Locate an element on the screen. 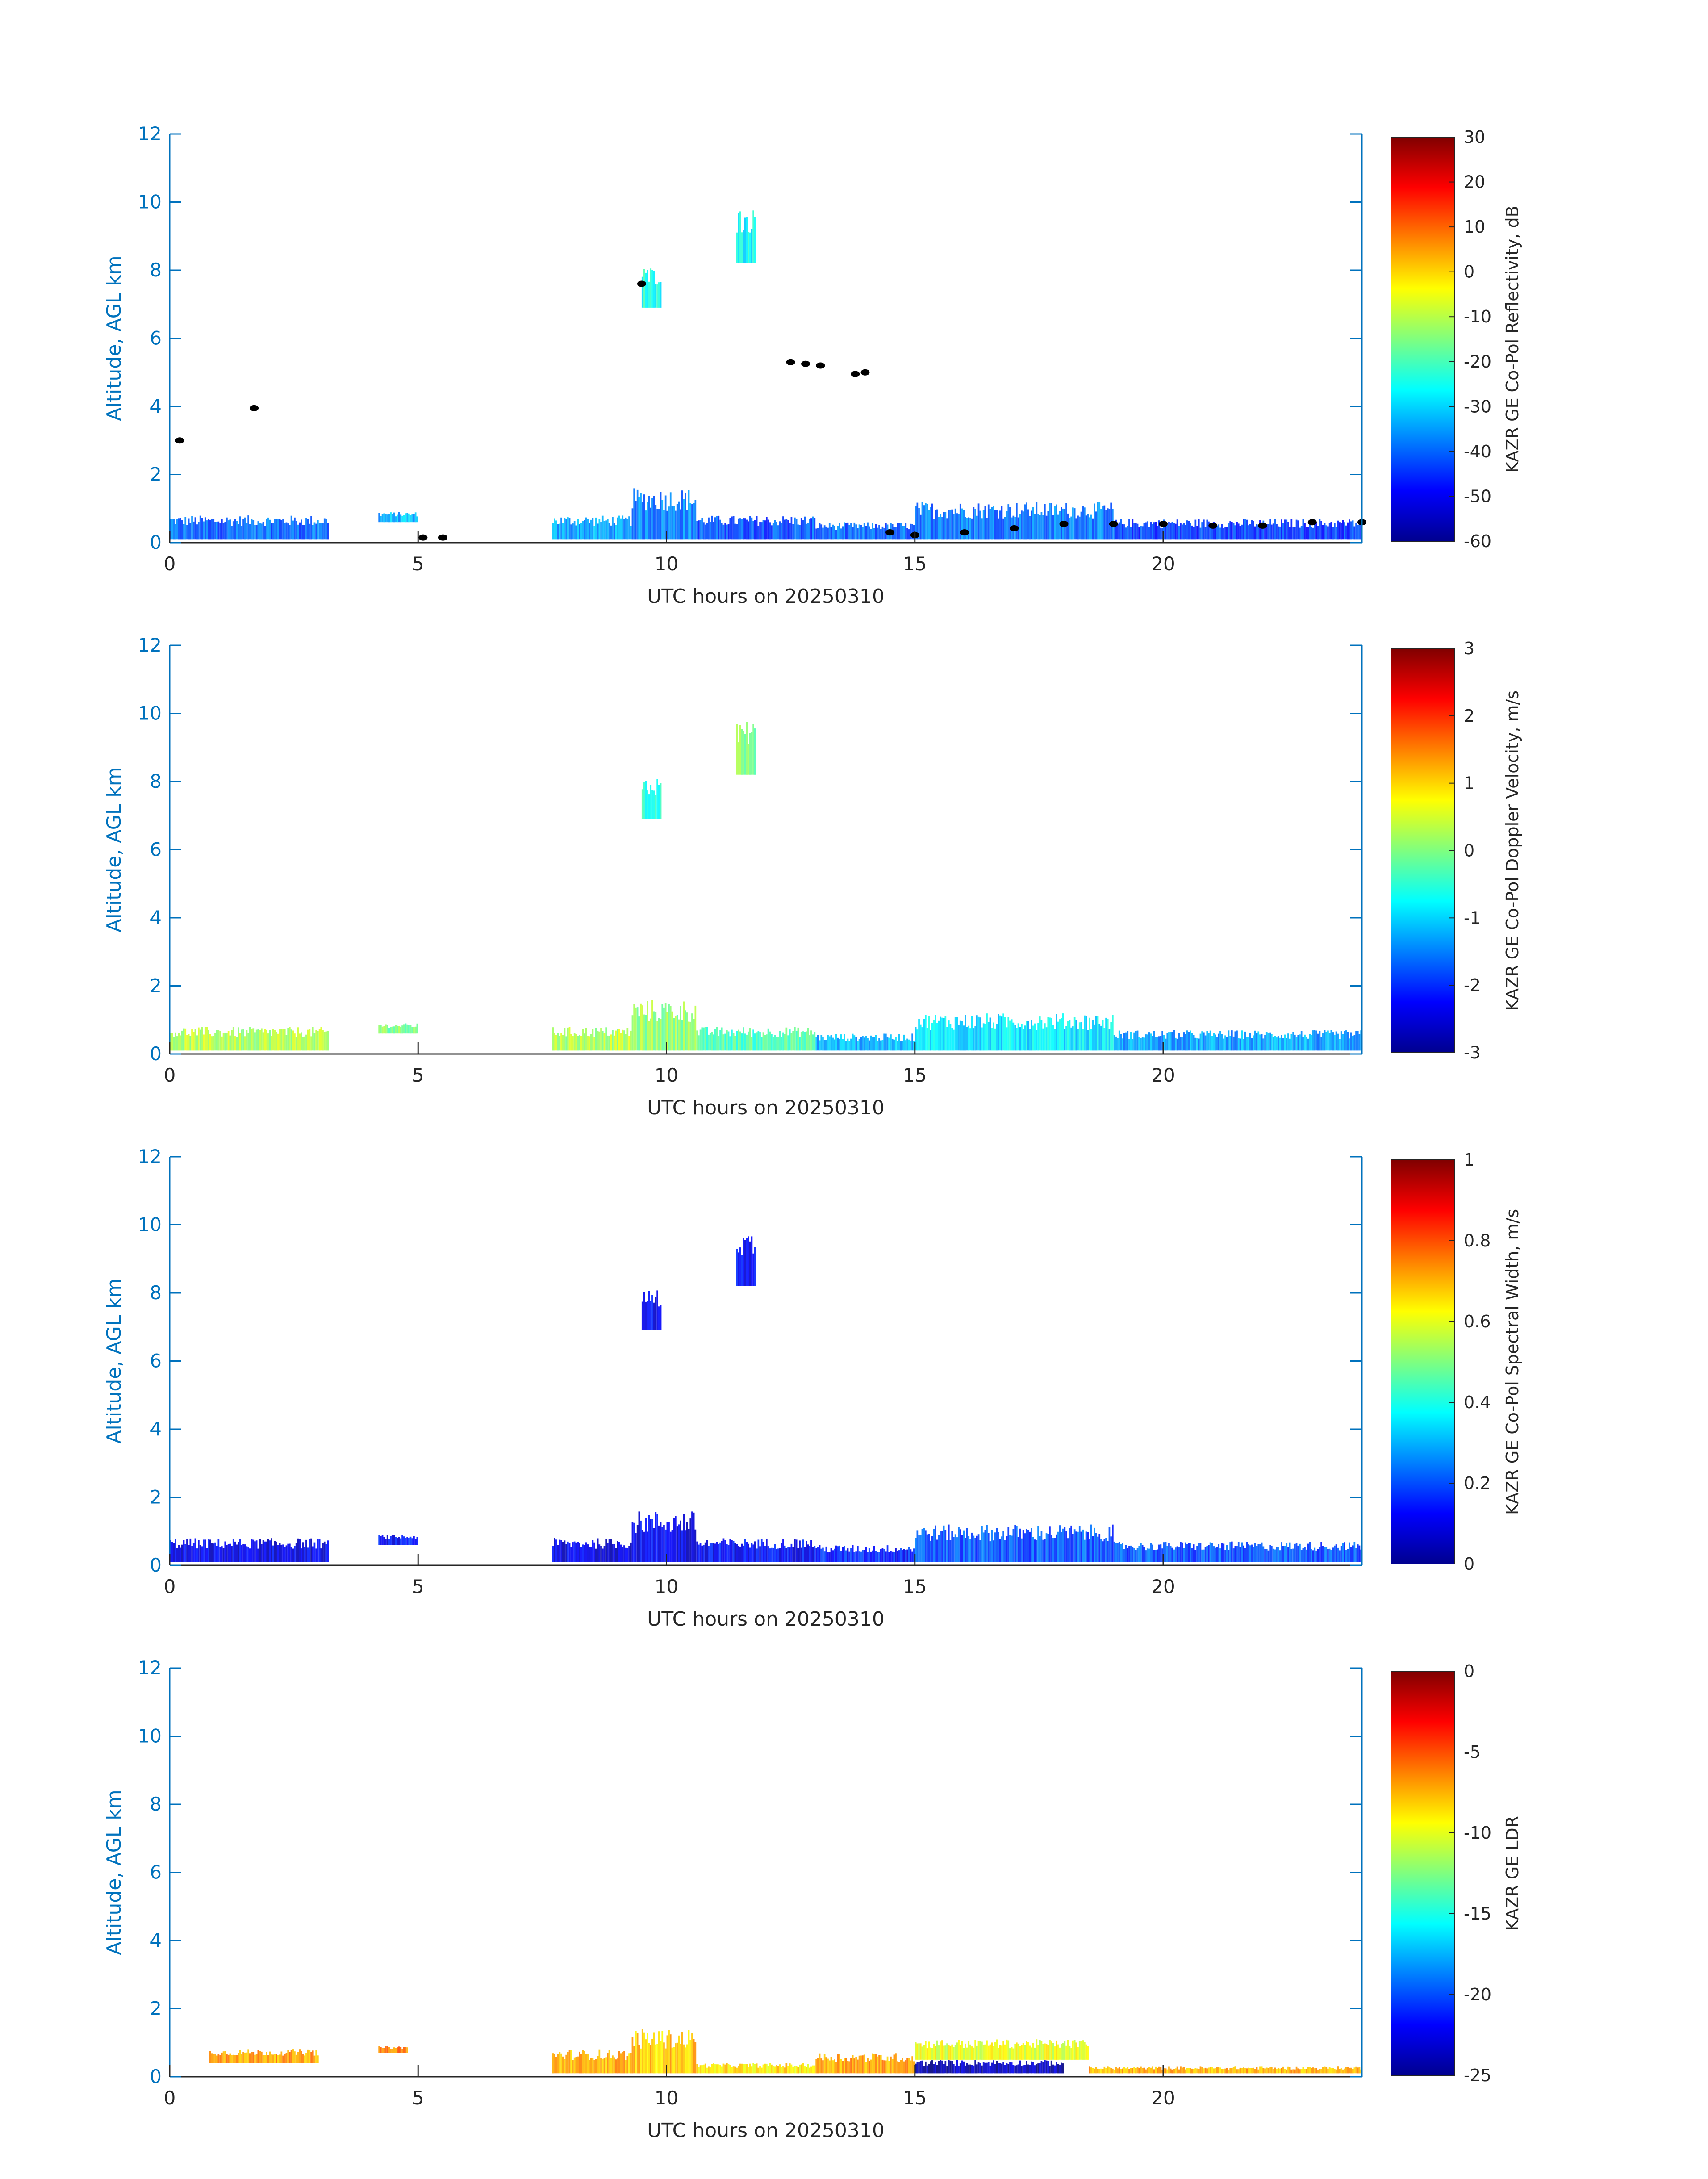 This screenshot has width=1708, height=2179. y-tick-label: 2 is located at coordinates (156, 1497).